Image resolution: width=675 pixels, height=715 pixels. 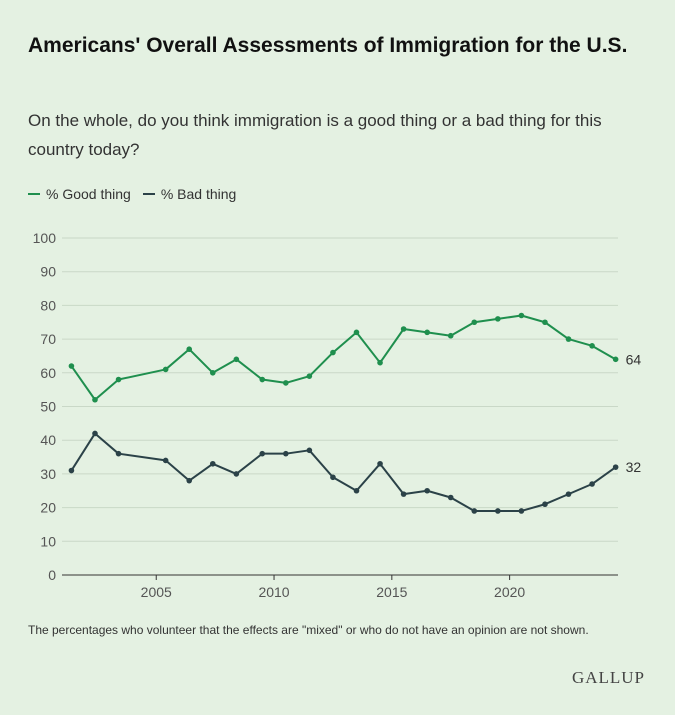 I want to click on legend-swatch-good, so click(x=34, y=194).